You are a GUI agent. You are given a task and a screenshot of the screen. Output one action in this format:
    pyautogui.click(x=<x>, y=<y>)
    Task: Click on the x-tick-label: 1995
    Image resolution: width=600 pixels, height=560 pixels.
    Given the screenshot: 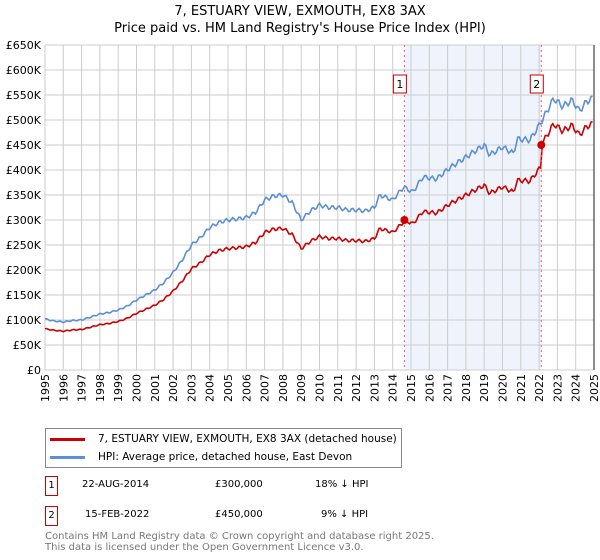 What is the action you would take?
    pyautogui.click(x=45, y=388)
    